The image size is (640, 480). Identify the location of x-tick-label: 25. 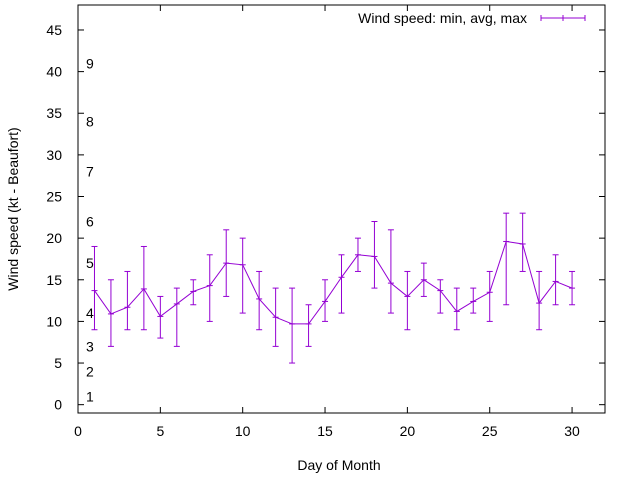
(490, 431).